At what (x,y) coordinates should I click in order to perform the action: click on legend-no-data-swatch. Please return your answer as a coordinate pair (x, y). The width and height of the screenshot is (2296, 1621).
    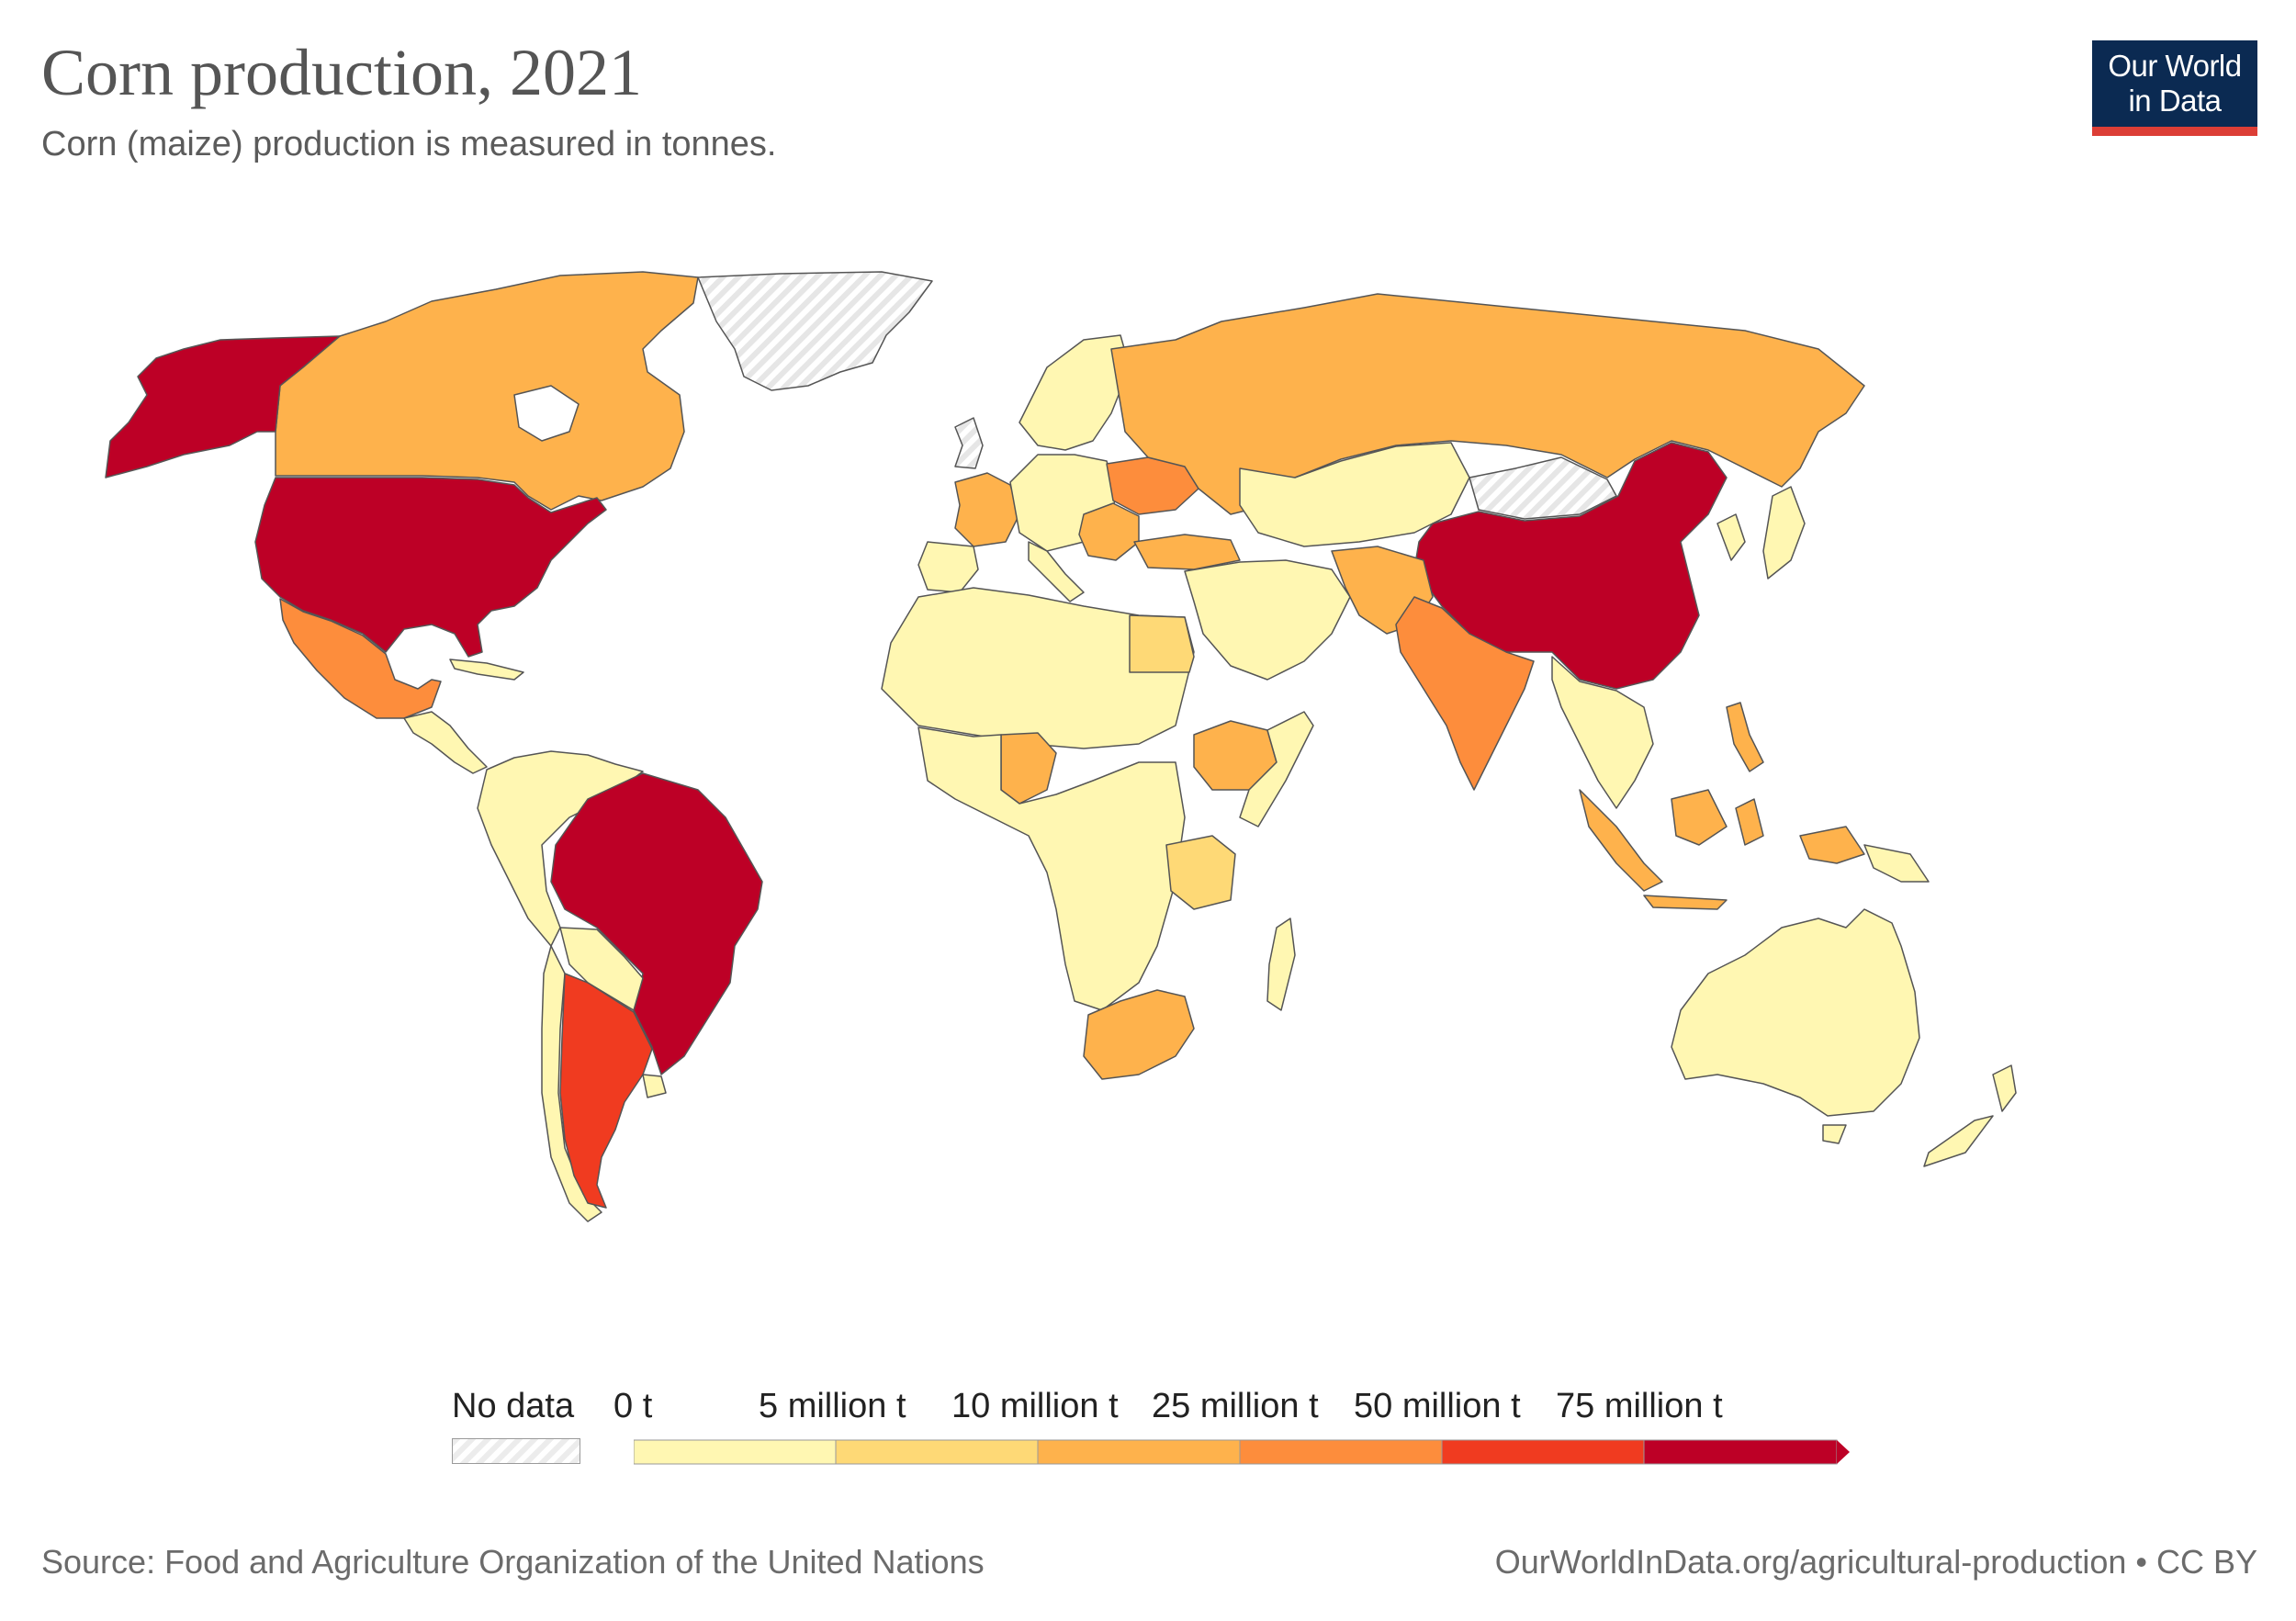
    Looking at the image, I should click on (516, 1451).